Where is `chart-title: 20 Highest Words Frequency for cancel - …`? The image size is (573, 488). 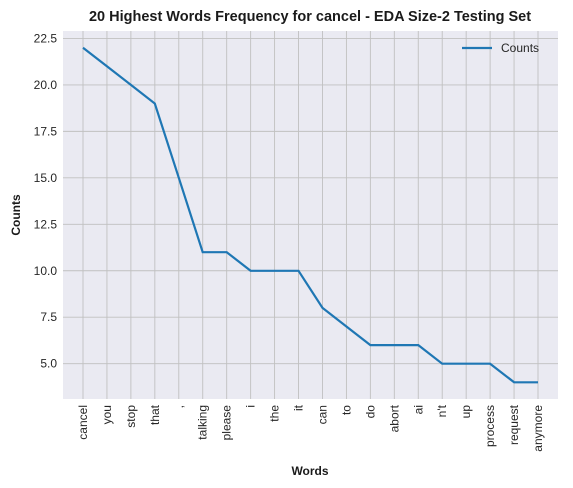
chart-title: 20 Highest Words Frequency for cancel - … is located at coordinates (310, 17).